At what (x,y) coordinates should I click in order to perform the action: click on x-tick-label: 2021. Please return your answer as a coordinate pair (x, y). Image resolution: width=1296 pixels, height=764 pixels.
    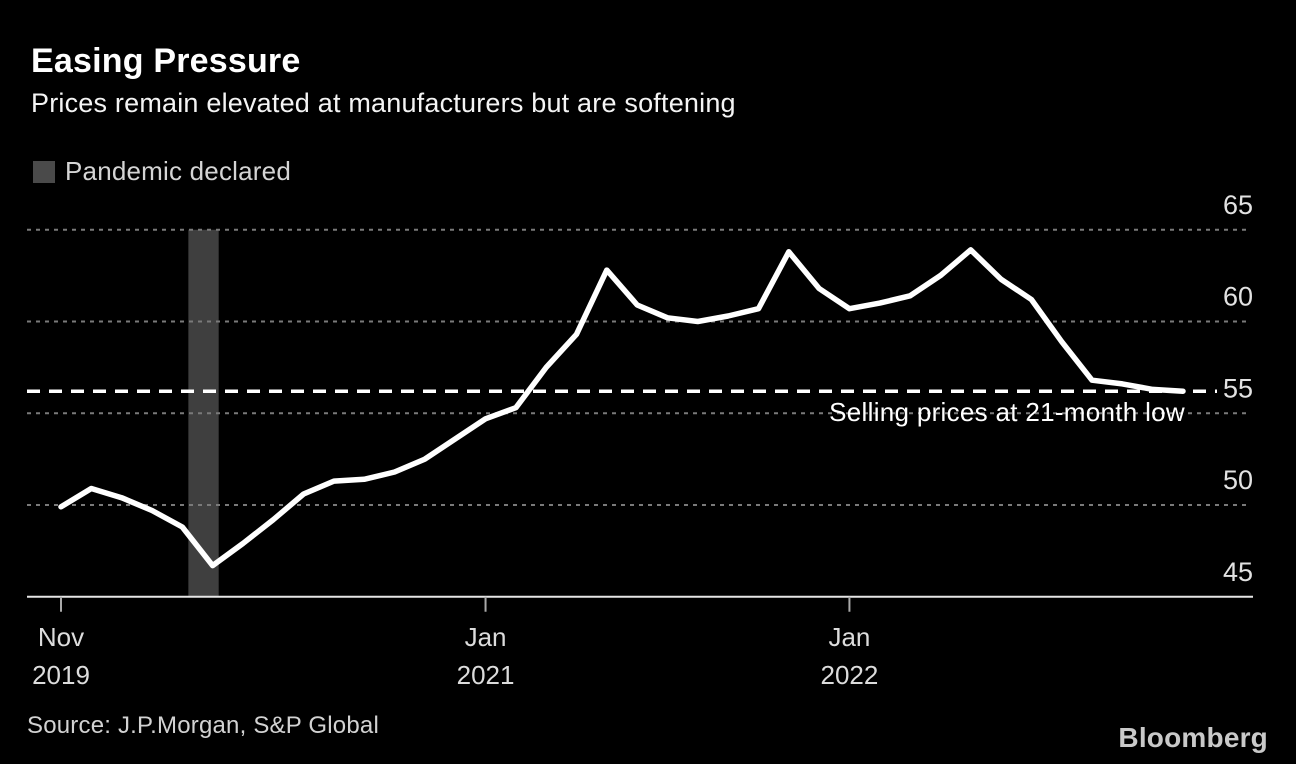
    Looking at the image, I should click on (486, 675).